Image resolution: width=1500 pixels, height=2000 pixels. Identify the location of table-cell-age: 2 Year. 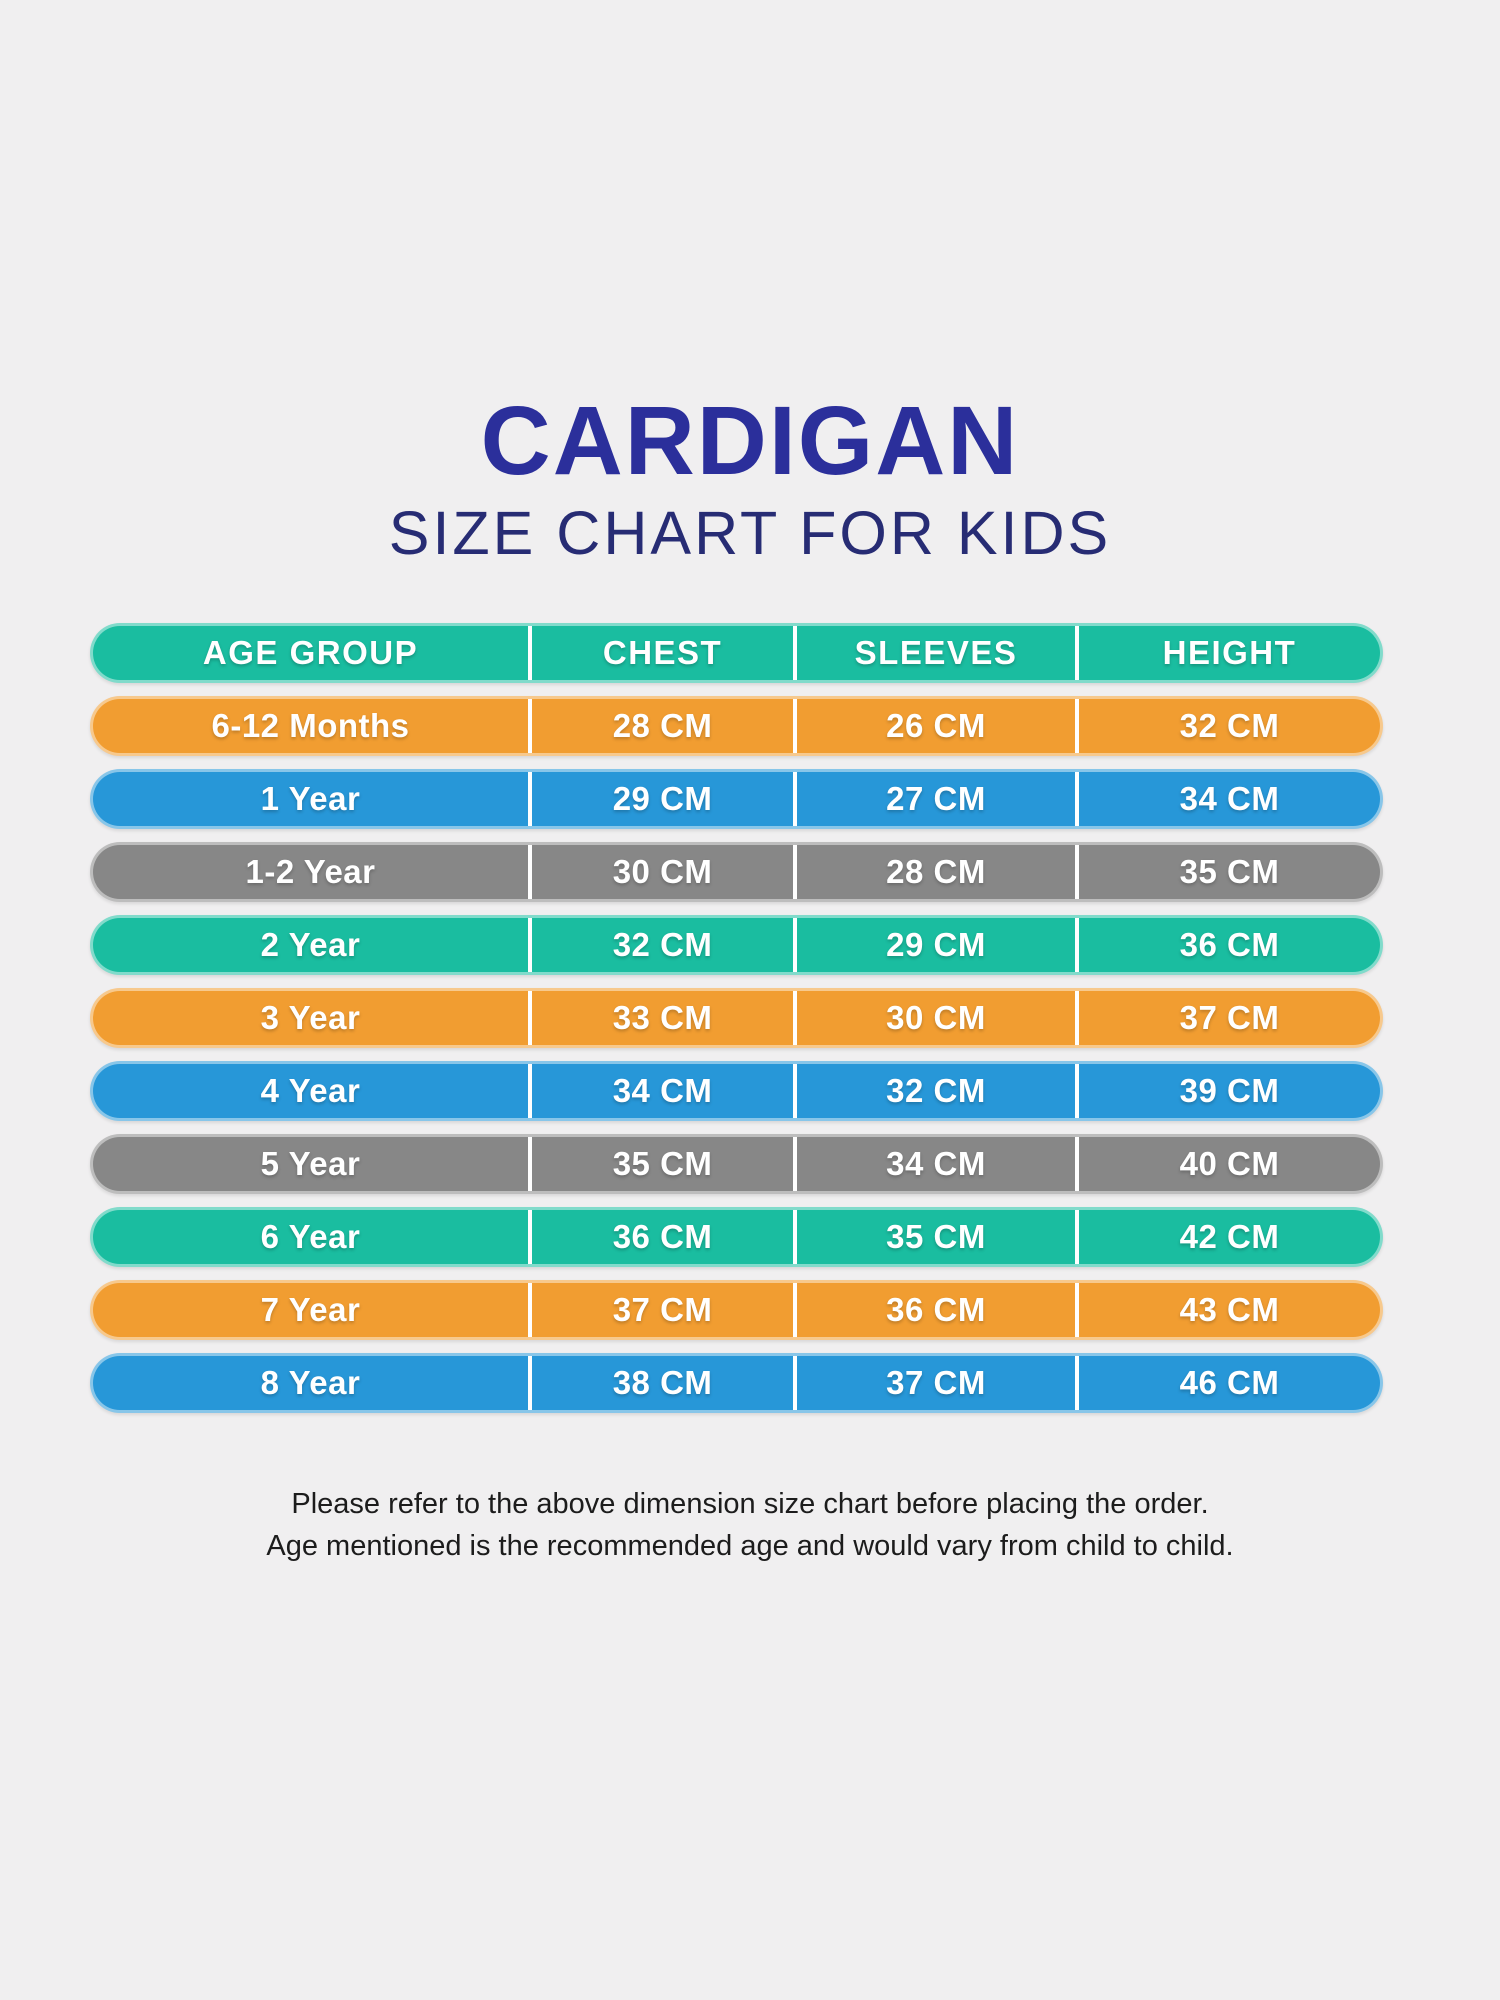
(310, 944).